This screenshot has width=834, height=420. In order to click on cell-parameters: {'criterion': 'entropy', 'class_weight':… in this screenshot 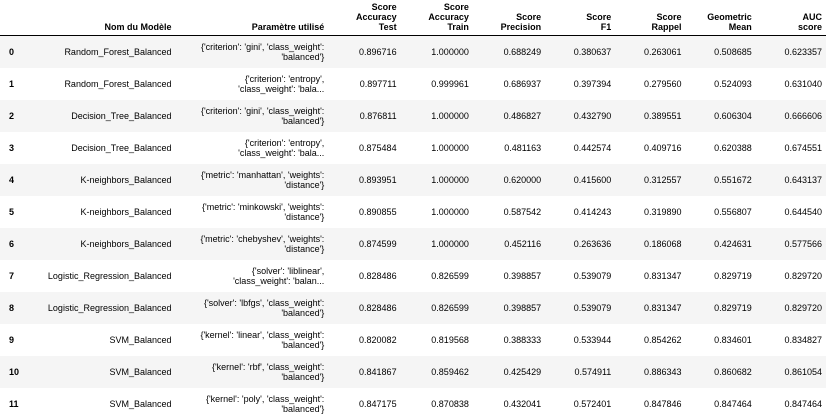, I will do `click(252, 148)`.